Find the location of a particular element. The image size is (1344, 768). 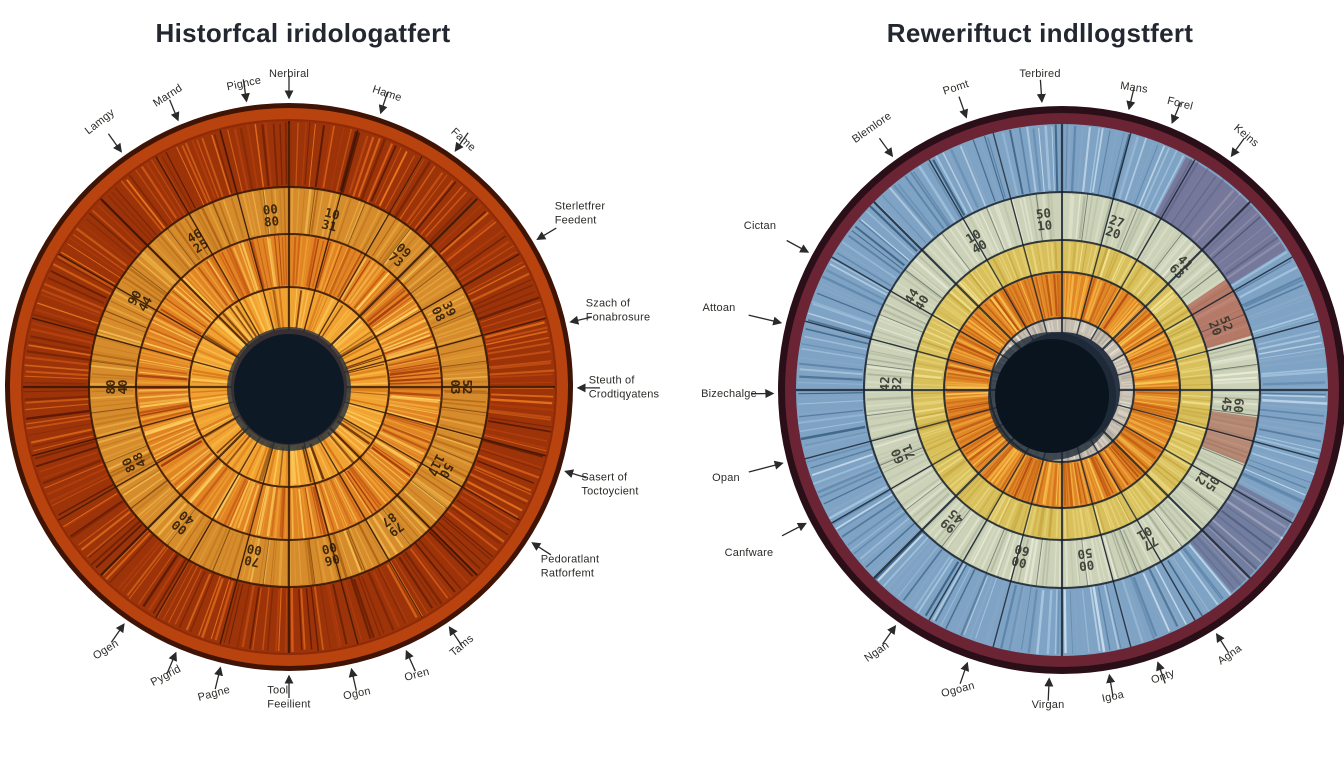

svg-text: 0060 is located at coordinates (1020, 556).